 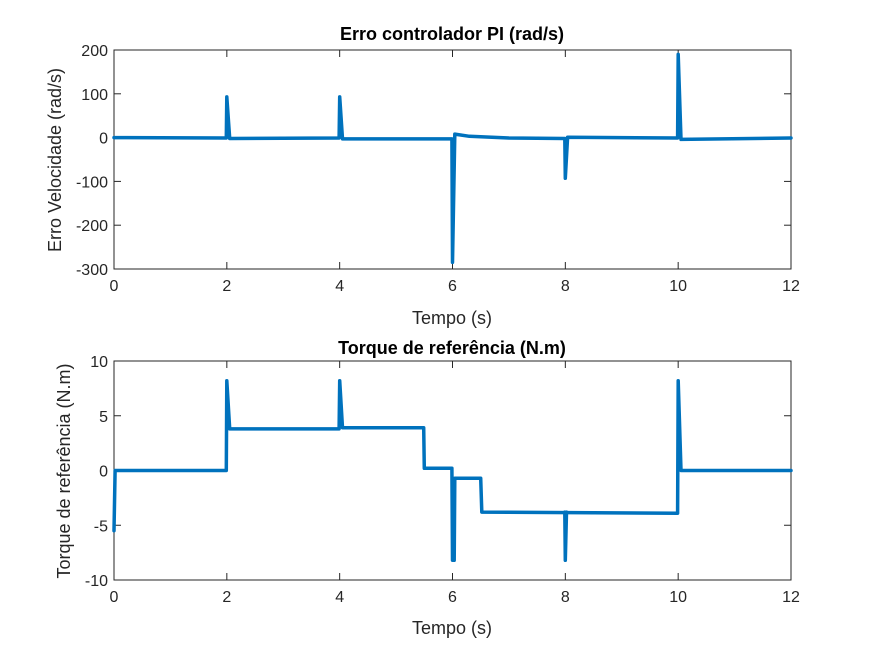 I want to click on y-axis-label: Torque de referência (N.m), so click(x=64, y=470).